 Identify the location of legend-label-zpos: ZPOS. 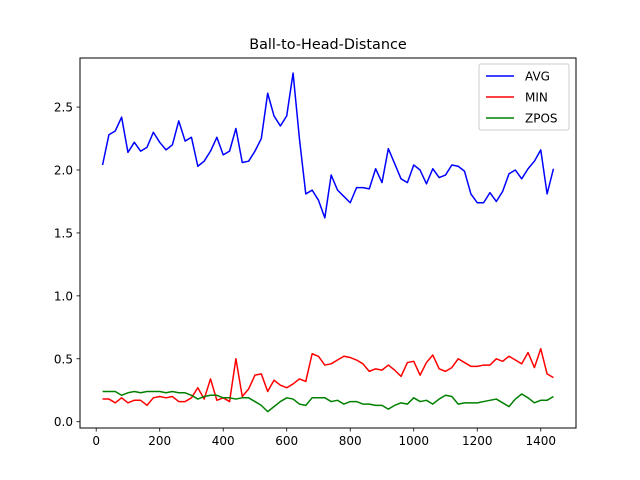
(541, 119).